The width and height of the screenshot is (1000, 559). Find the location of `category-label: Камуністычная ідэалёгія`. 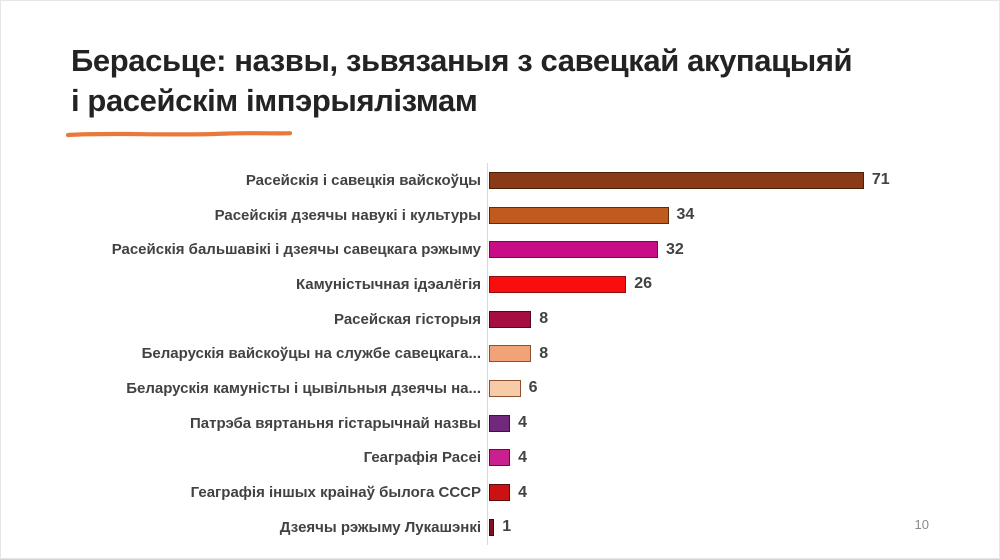

category-label: Камуністычная ідэалёгія is located at coordinates (388, 284).